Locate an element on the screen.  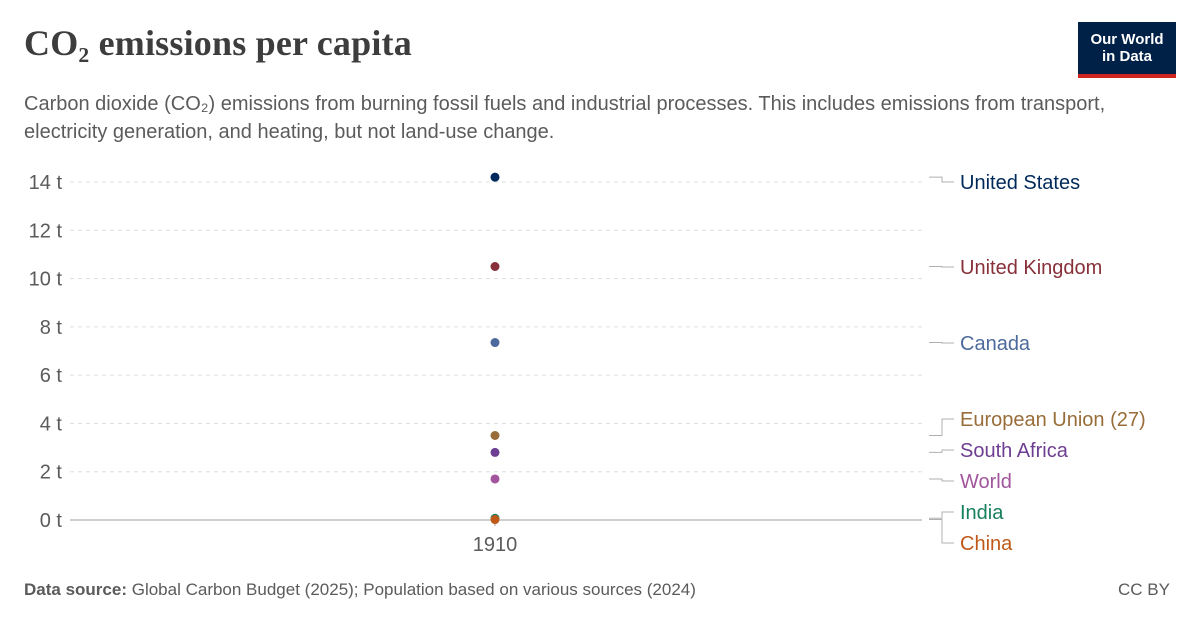
logo-line-1: Our World is located at coordinates (1127, 39).